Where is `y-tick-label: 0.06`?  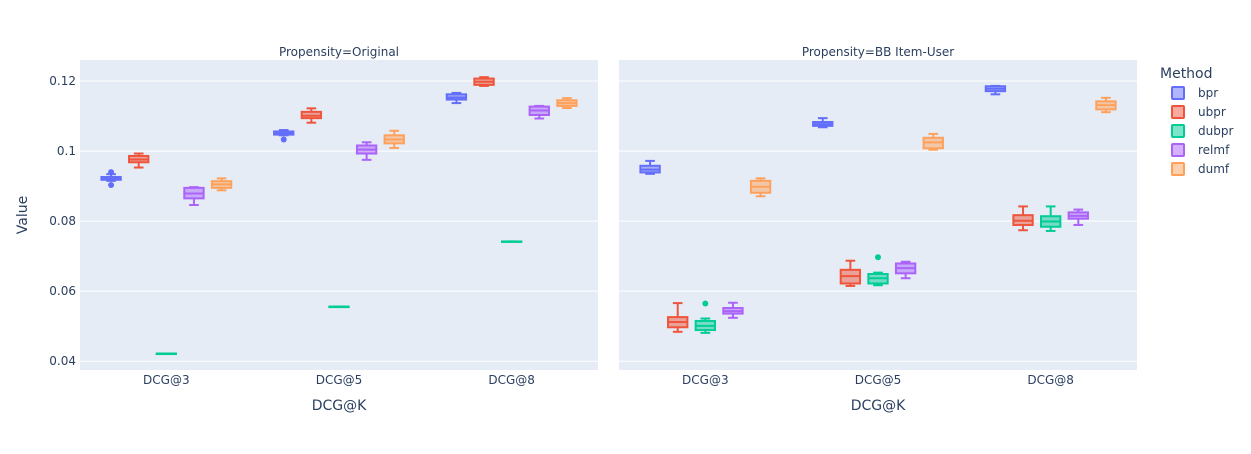
y-tick-label: 0.06 is located at coordinates (62, 291).